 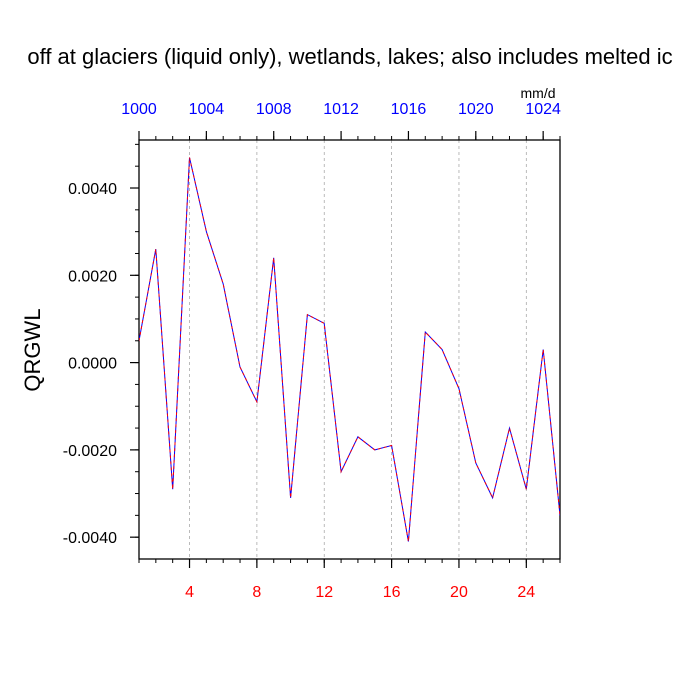 I want to click on y-axis-label: QRGWL, so click(x=32, y=349).